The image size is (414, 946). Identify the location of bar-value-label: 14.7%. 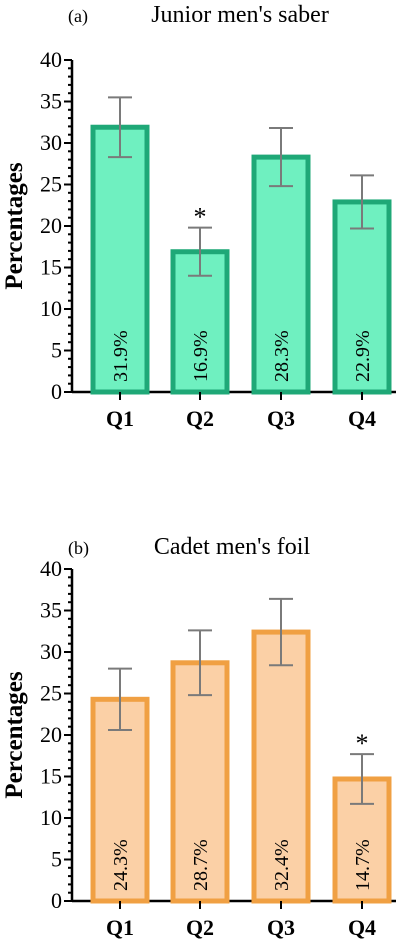
(363, 865).